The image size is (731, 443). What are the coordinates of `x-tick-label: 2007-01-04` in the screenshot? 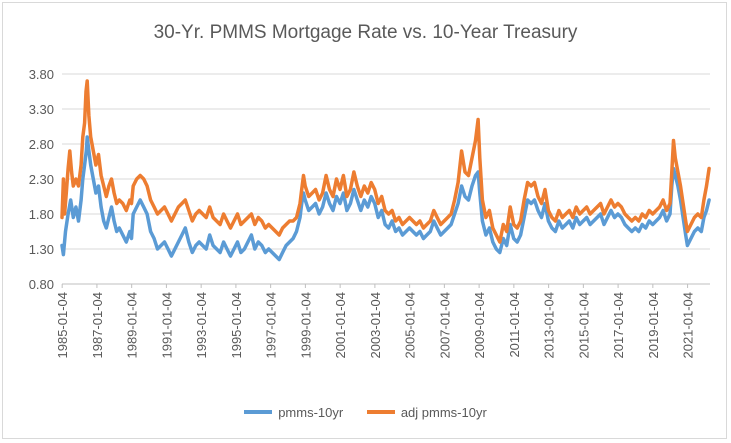 It's located at (444, 325).